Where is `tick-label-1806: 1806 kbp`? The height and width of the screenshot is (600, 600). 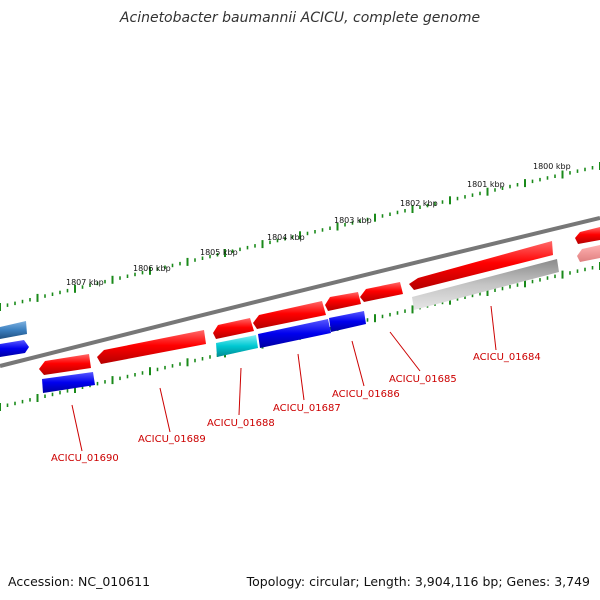 tick-label-1806: 1806 kbp is located at coordinates (152, 268).